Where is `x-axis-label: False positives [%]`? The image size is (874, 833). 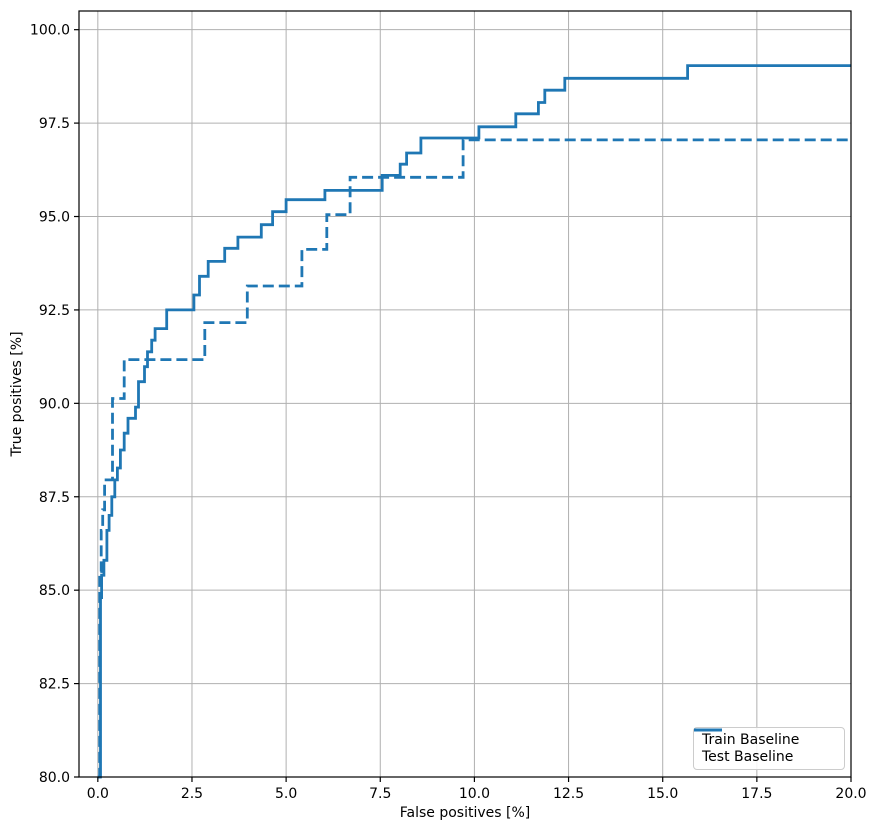
x-axis-label: False positives [%] is located at coordinates (465, 813).